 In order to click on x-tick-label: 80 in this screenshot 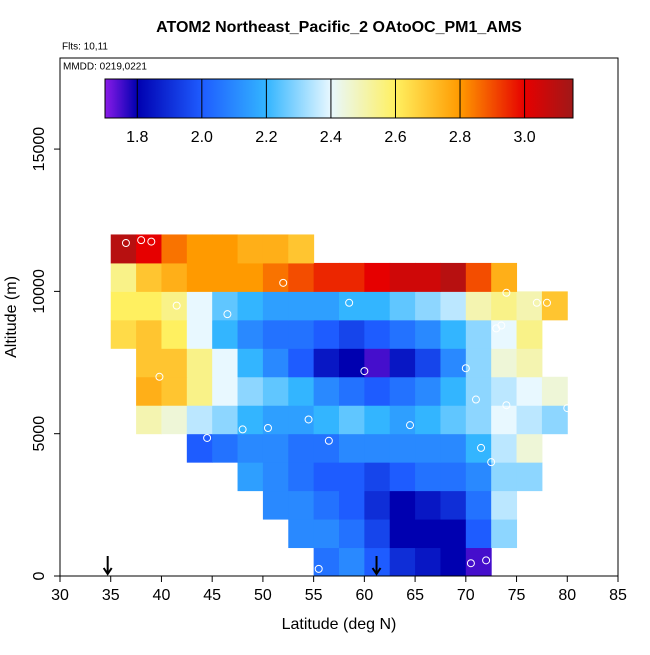, I will do `click(567, 595)`.